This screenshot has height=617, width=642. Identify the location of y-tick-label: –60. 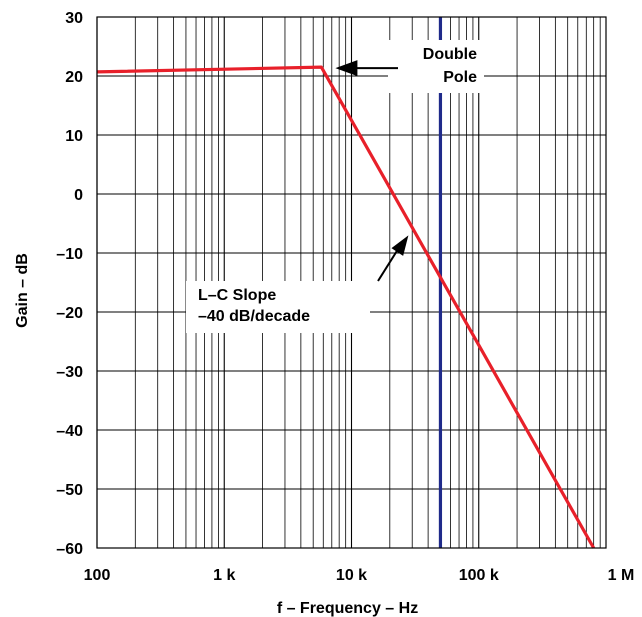
(69, 549).